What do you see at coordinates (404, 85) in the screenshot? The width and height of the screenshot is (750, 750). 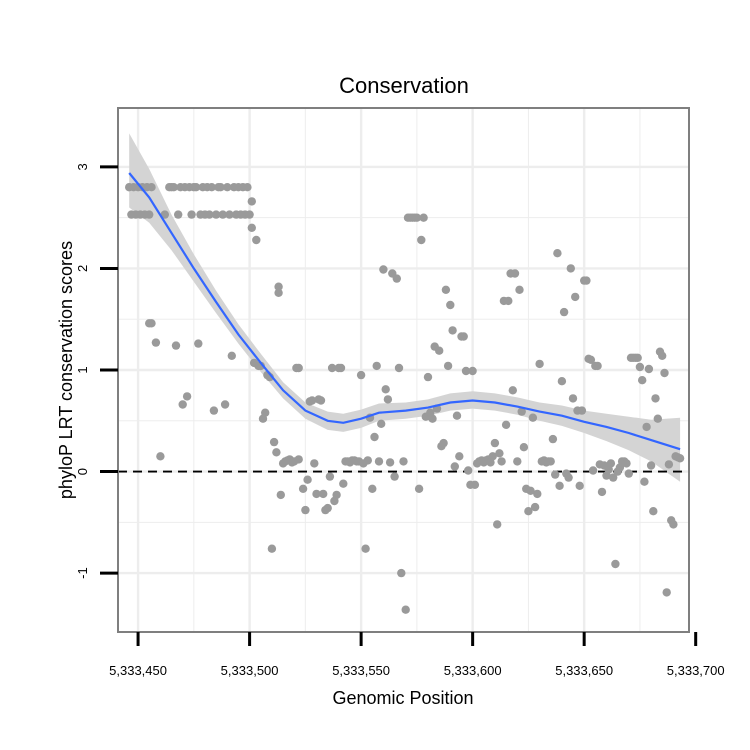 I see `chart-title: Conservation` at bounding box center [404, 85].